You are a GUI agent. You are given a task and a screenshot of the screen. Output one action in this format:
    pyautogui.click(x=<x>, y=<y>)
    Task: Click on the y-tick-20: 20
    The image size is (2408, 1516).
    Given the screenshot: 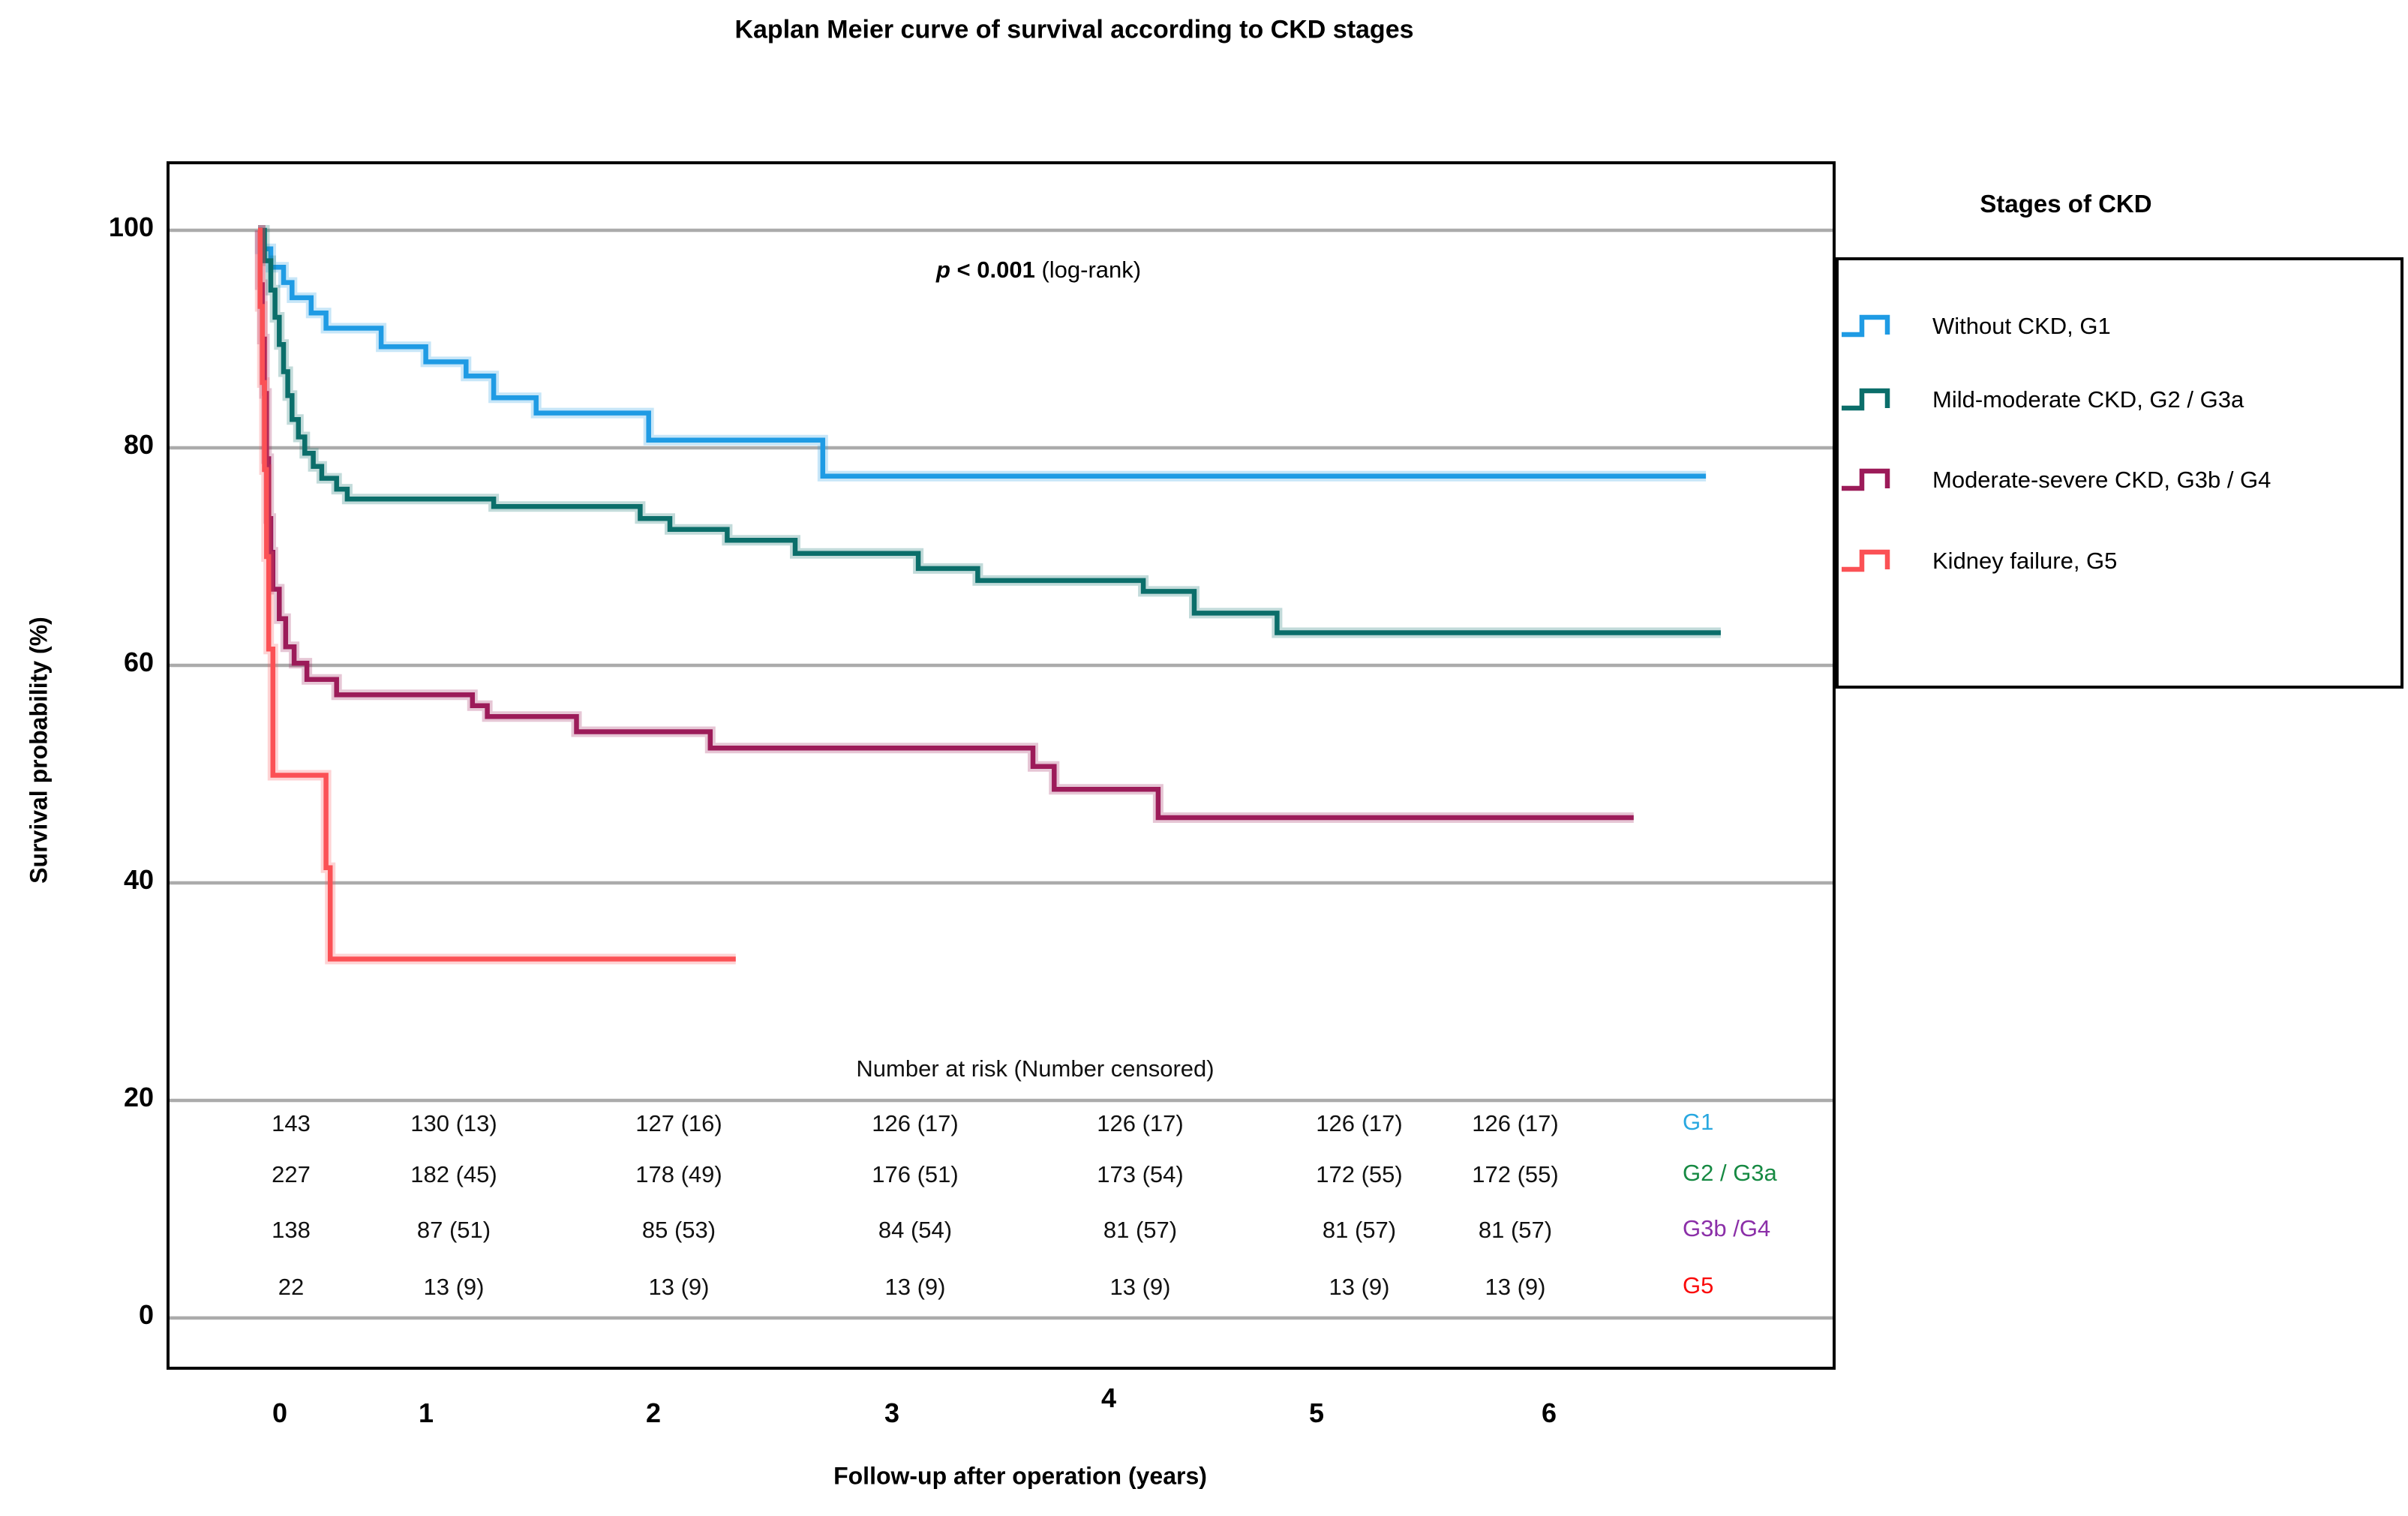 What is the action you would take?
    pyautogui.click(x=138, y=1097)
    